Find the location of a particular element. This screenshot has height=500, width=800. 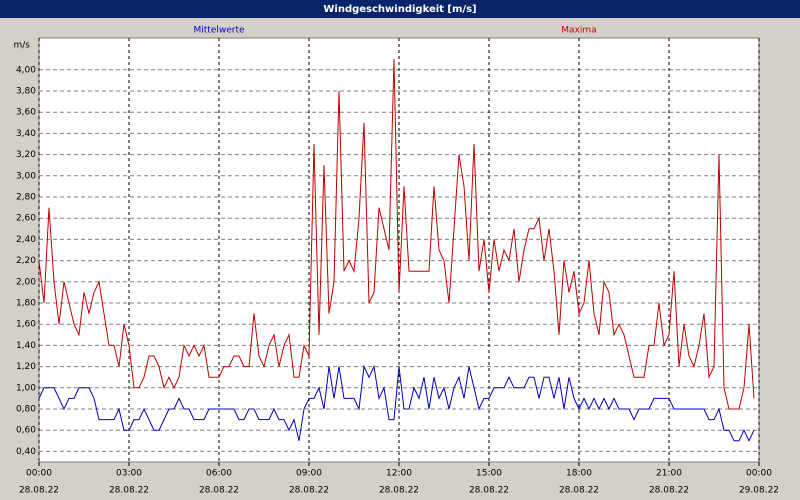

legend-label: Mittelwerte is located at coordinates (218, 31).